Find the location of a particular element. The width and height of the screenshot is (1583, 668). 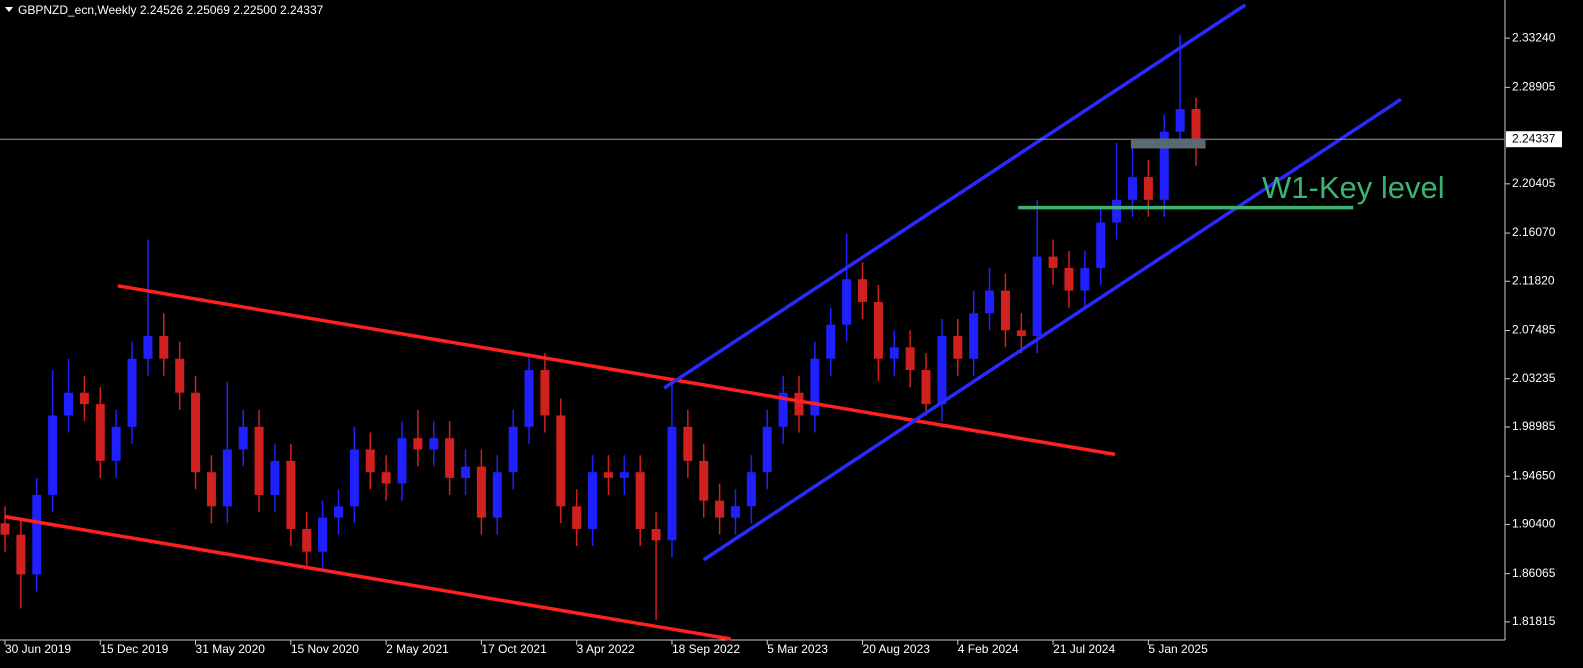

y-tick-label: 2.33240 is located at coordinates (1534, 37).